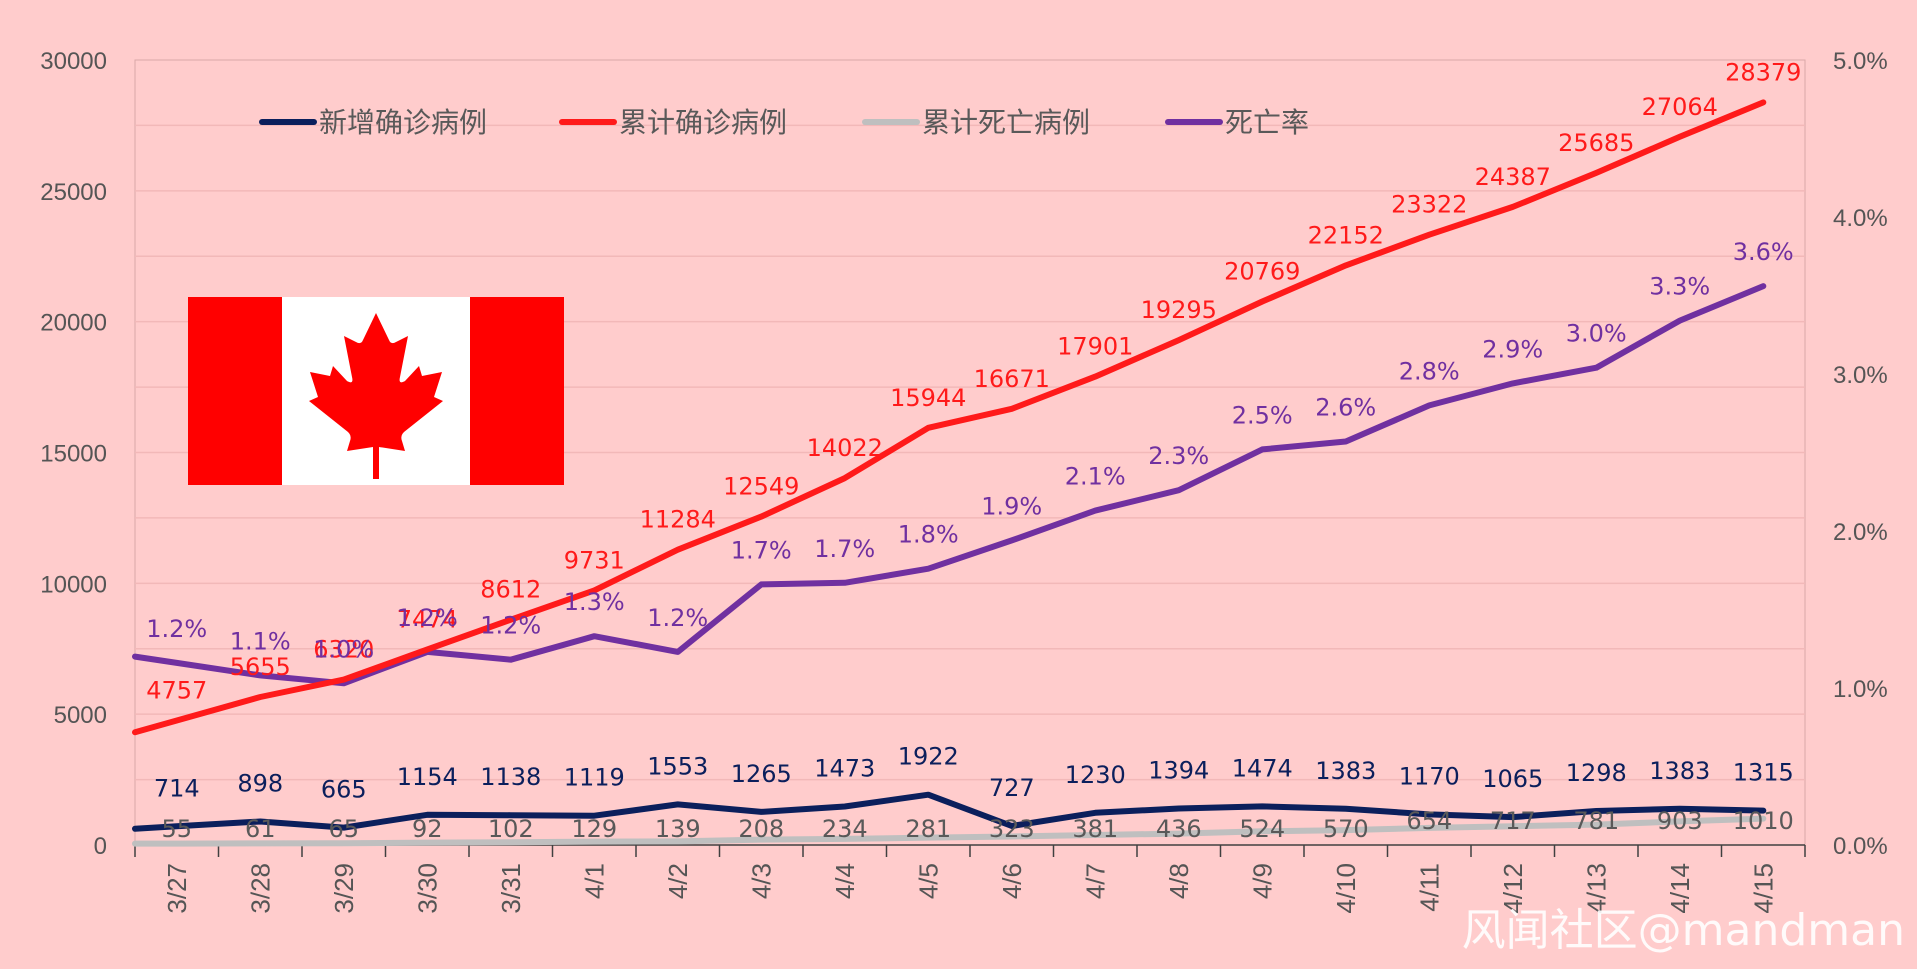 The image size is (1917, 969). I want to click on data-label: 6320, so click(343, 650).